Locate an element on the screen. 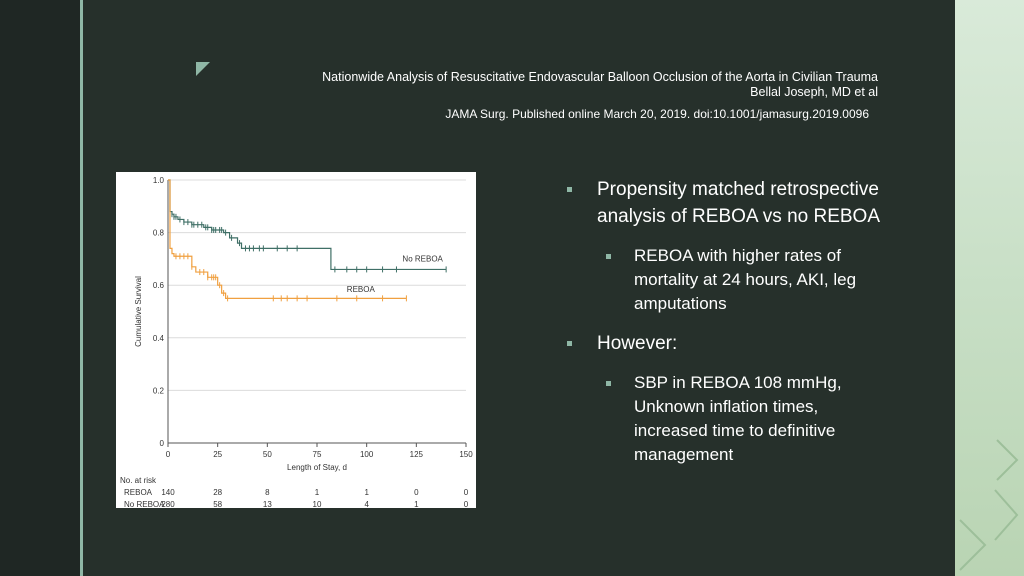  right-decor-strip is located at coordinates (989, 288).